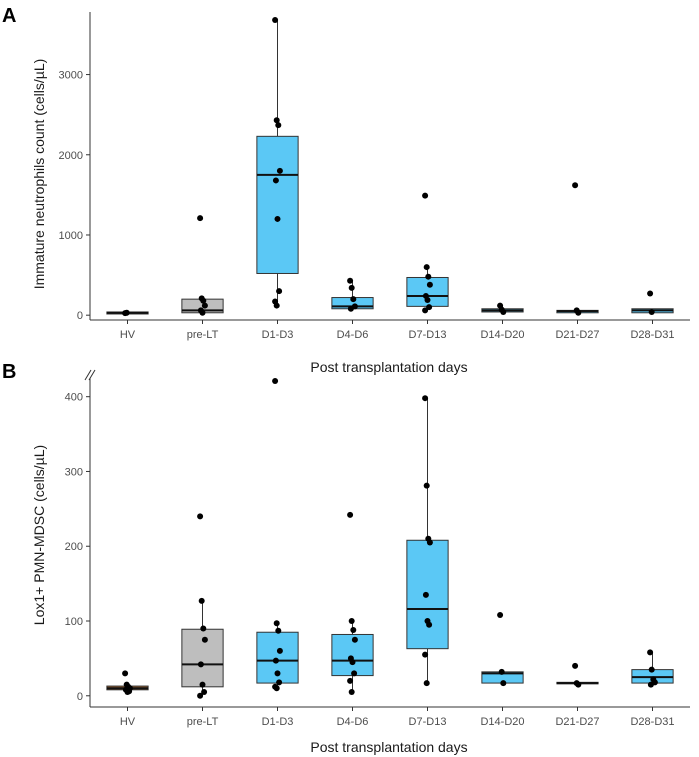  What do you see at coordinates (203, 335) in the screenshot?
I see `panel-a-x-tick-label: pre-LT` at bounding box center [203, 335].